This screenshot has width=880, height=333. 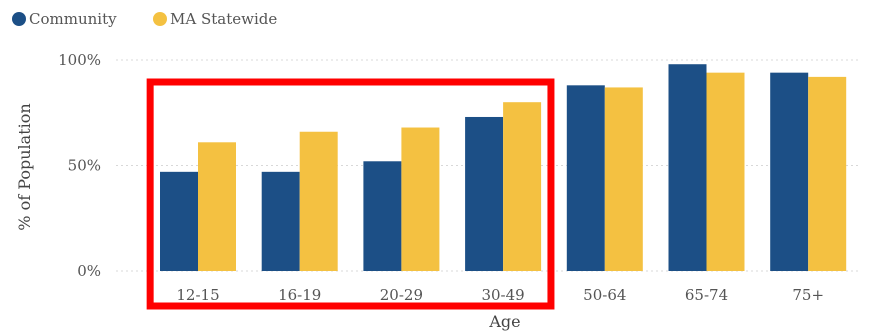 I want to click on y-axis-tick-labels: 0% 50% 100%, so click(x=79, y=165).